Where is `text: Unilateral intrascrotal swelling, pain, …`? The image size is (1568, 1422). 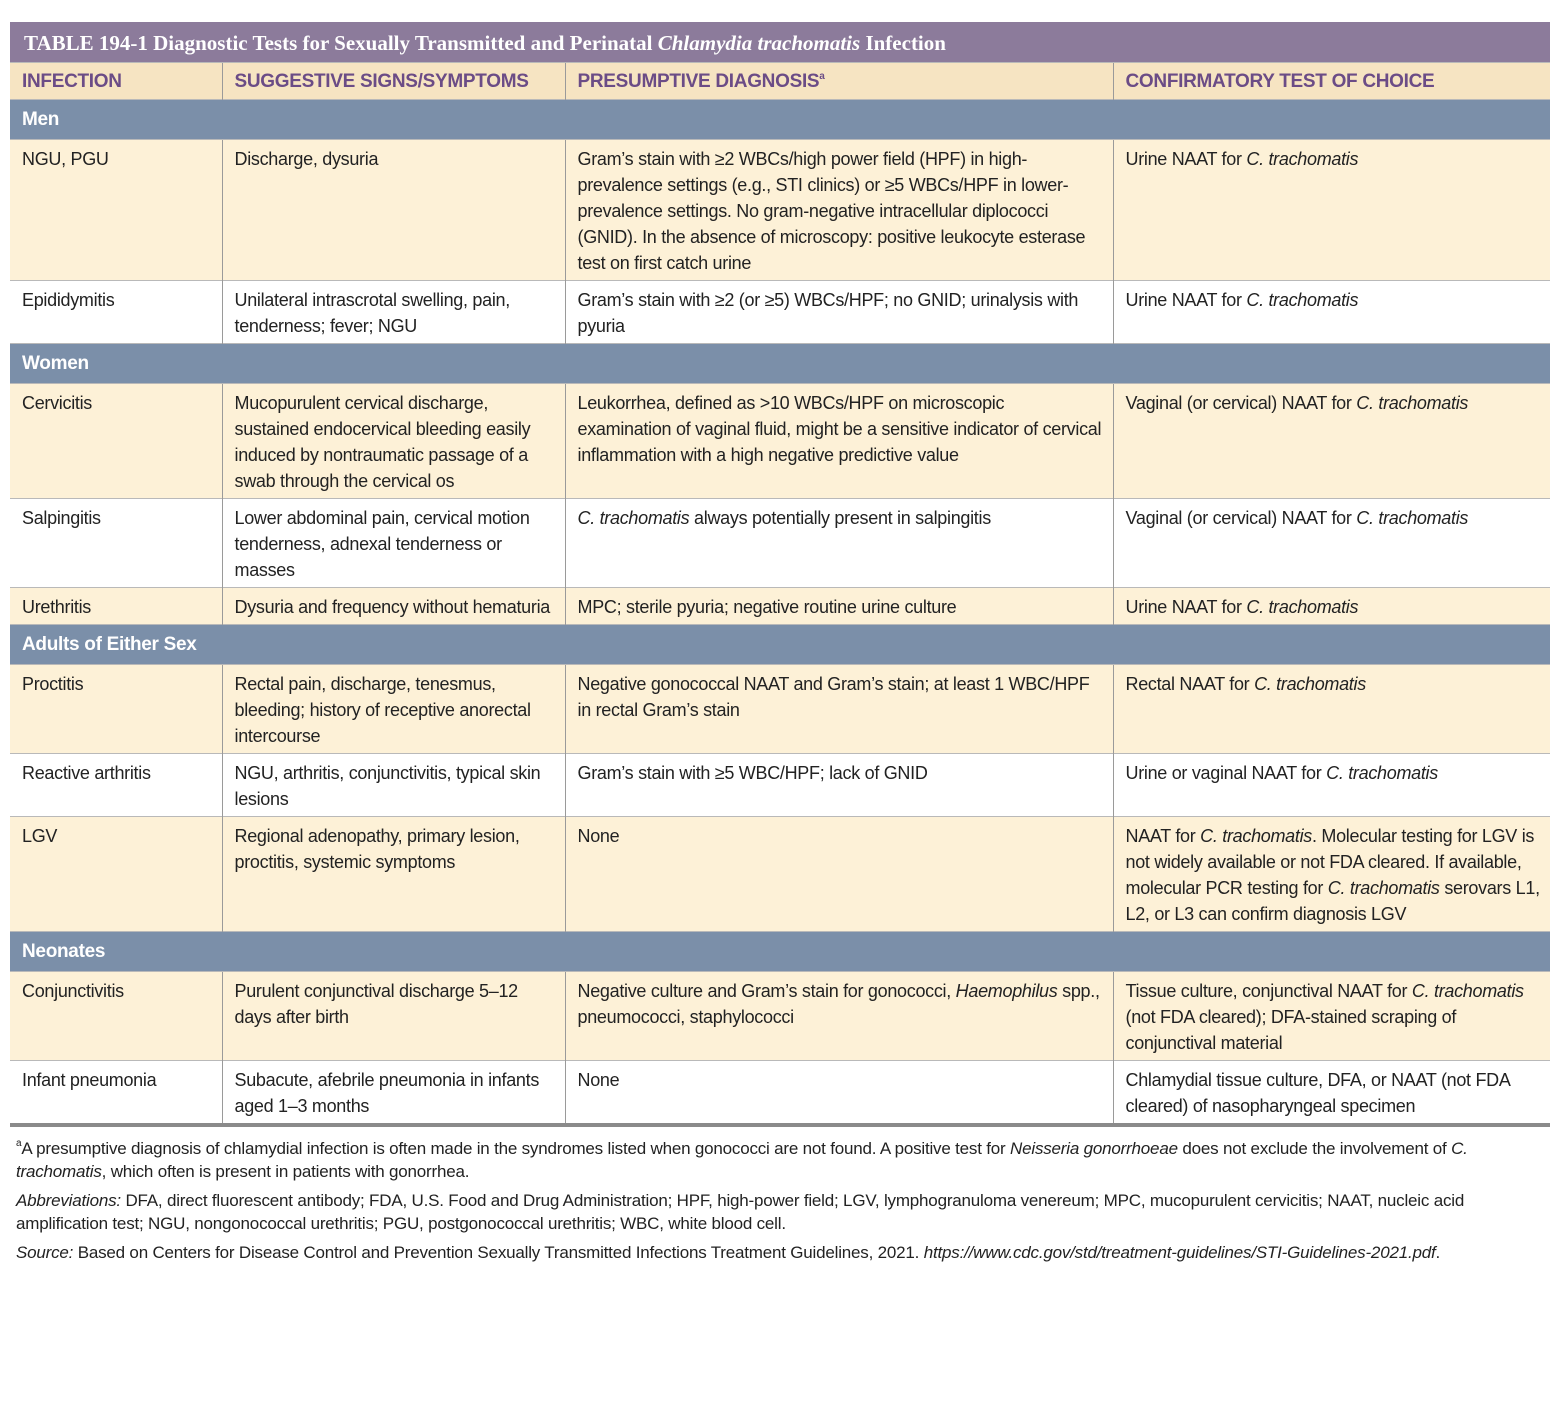 text: Unilateral intrascrotal swelling, pain, … is located at coordinates (372, 313).